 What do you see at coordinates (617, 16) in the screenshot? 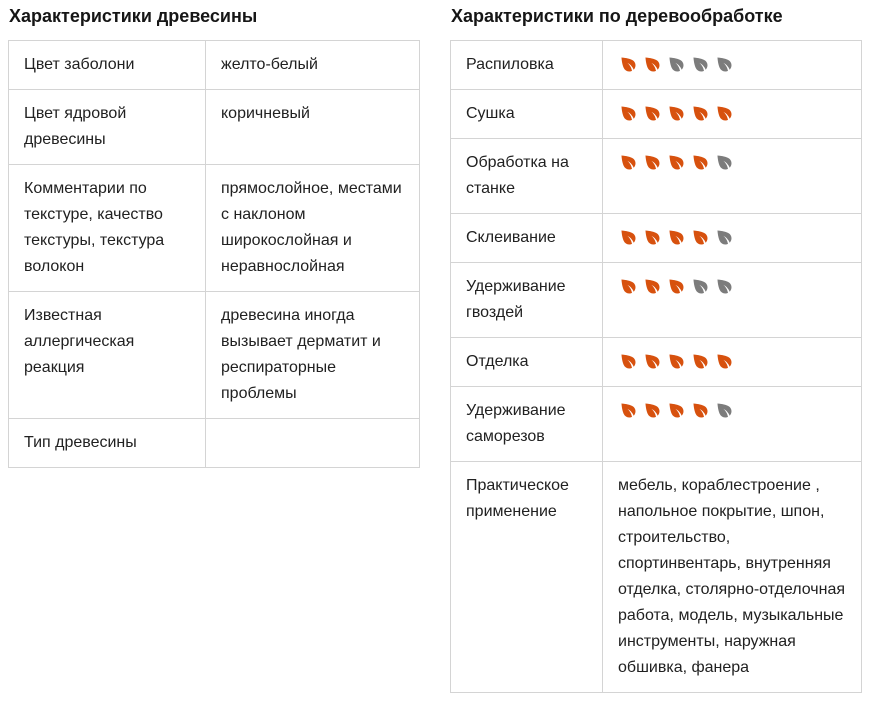
I see `woodworking-characteristics-title: Характеристики по деревообработке` at bounding box center [617, 16].